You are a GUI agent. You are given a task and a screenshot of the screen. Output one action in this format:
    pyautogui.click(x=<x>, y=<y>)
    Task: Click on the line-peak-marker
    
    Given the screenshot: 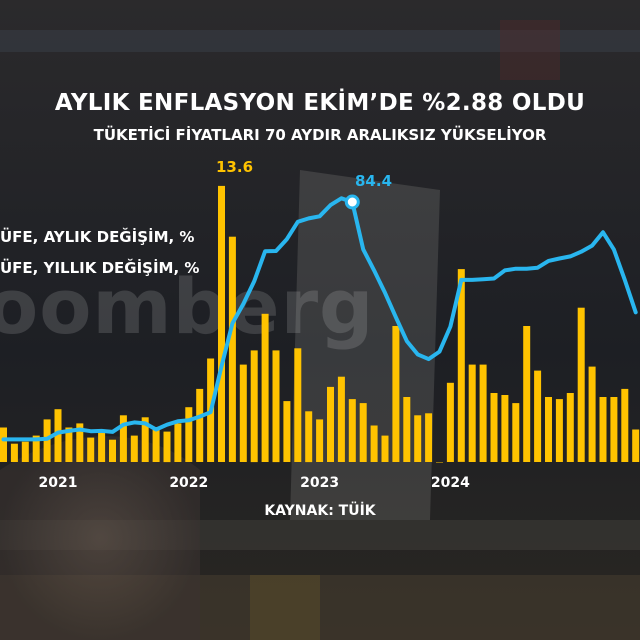 What is the action you would take?
    pyautogui.click(x=352, y=202)
    